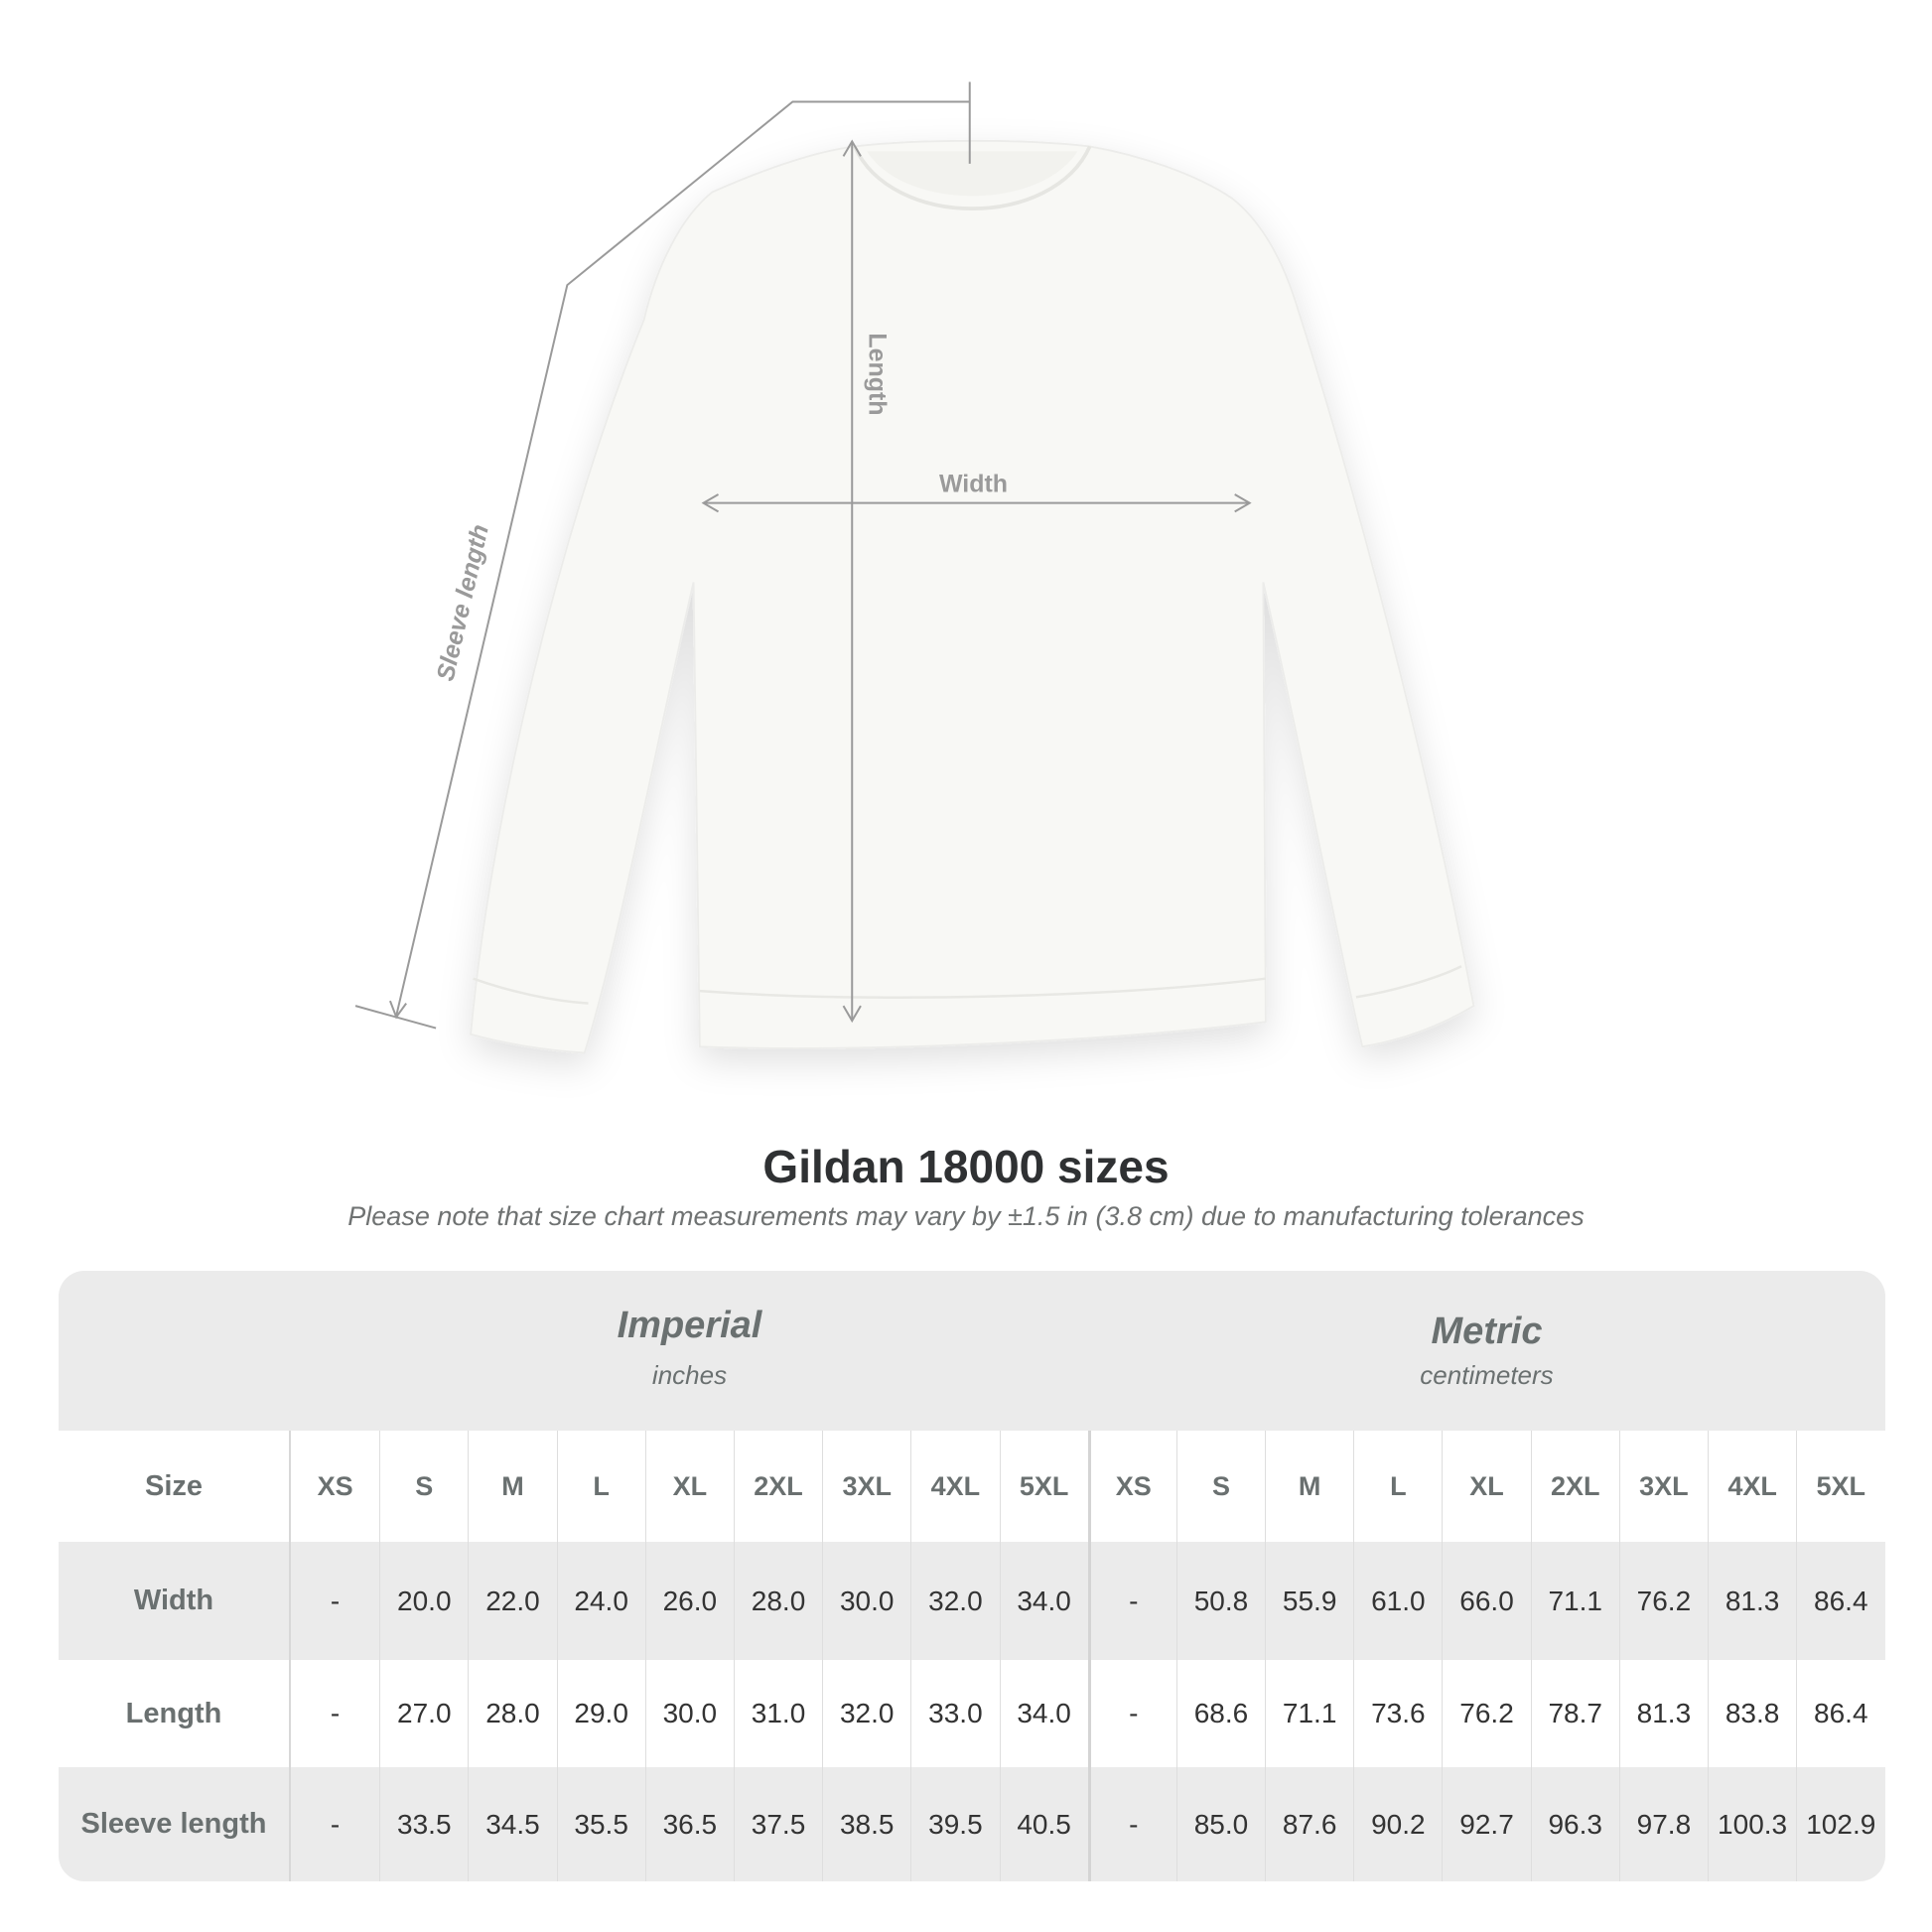 The image size is (1932, 1932). I want to click on value-cell: 96.3, so click(1575, 1824).